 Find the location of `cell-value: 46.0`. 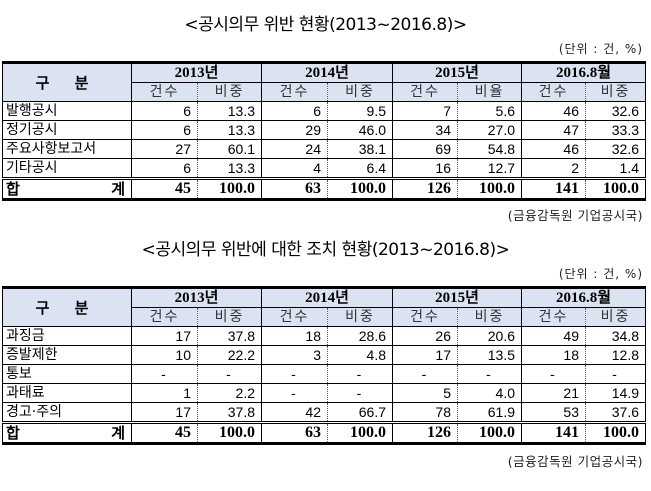

cell-value: 46.0 is located at coordinates (360, 130).